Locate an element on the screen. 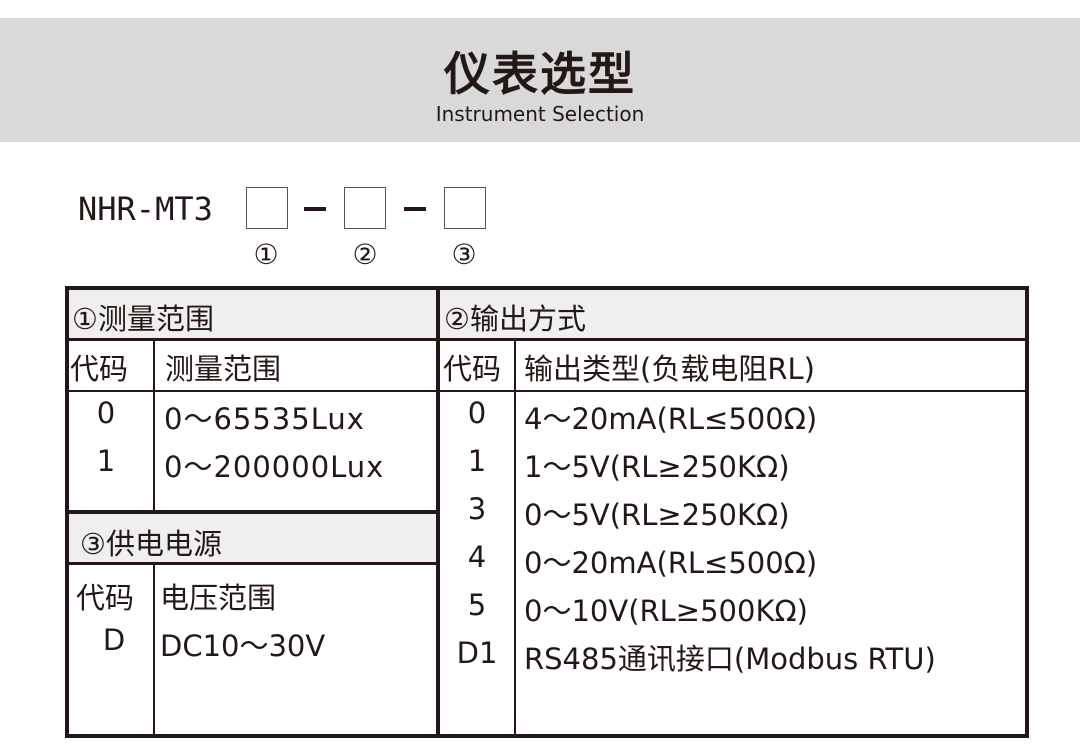 Image resolution: width=1080 pixels, height=749 pixels. range-header-bg is located at coordinates (252, 314).